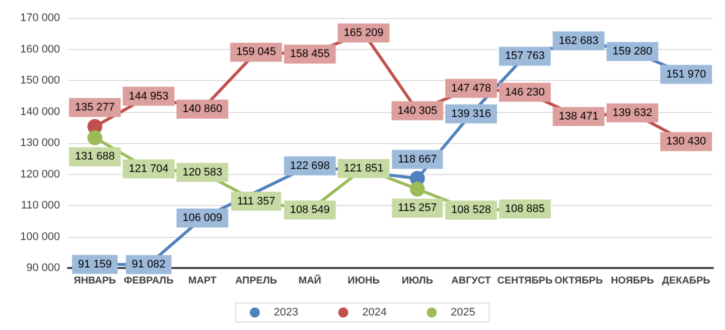  I want to click on data-label: 130 430, so click(686, 142).